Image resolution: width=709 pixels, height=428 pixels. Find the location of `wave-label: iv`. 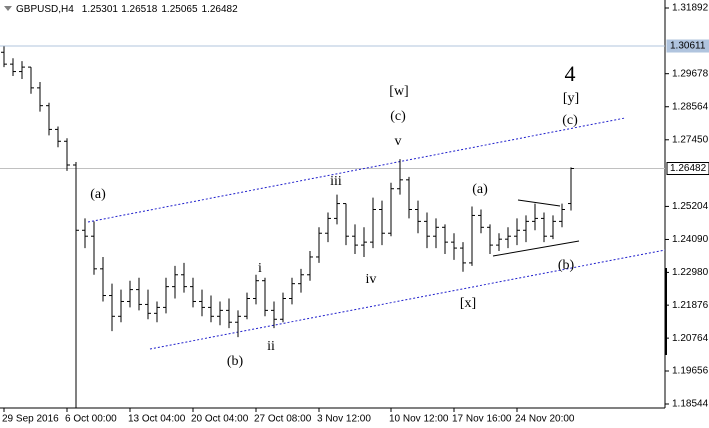

wave-label: iv is located at coordinates (371, 279).